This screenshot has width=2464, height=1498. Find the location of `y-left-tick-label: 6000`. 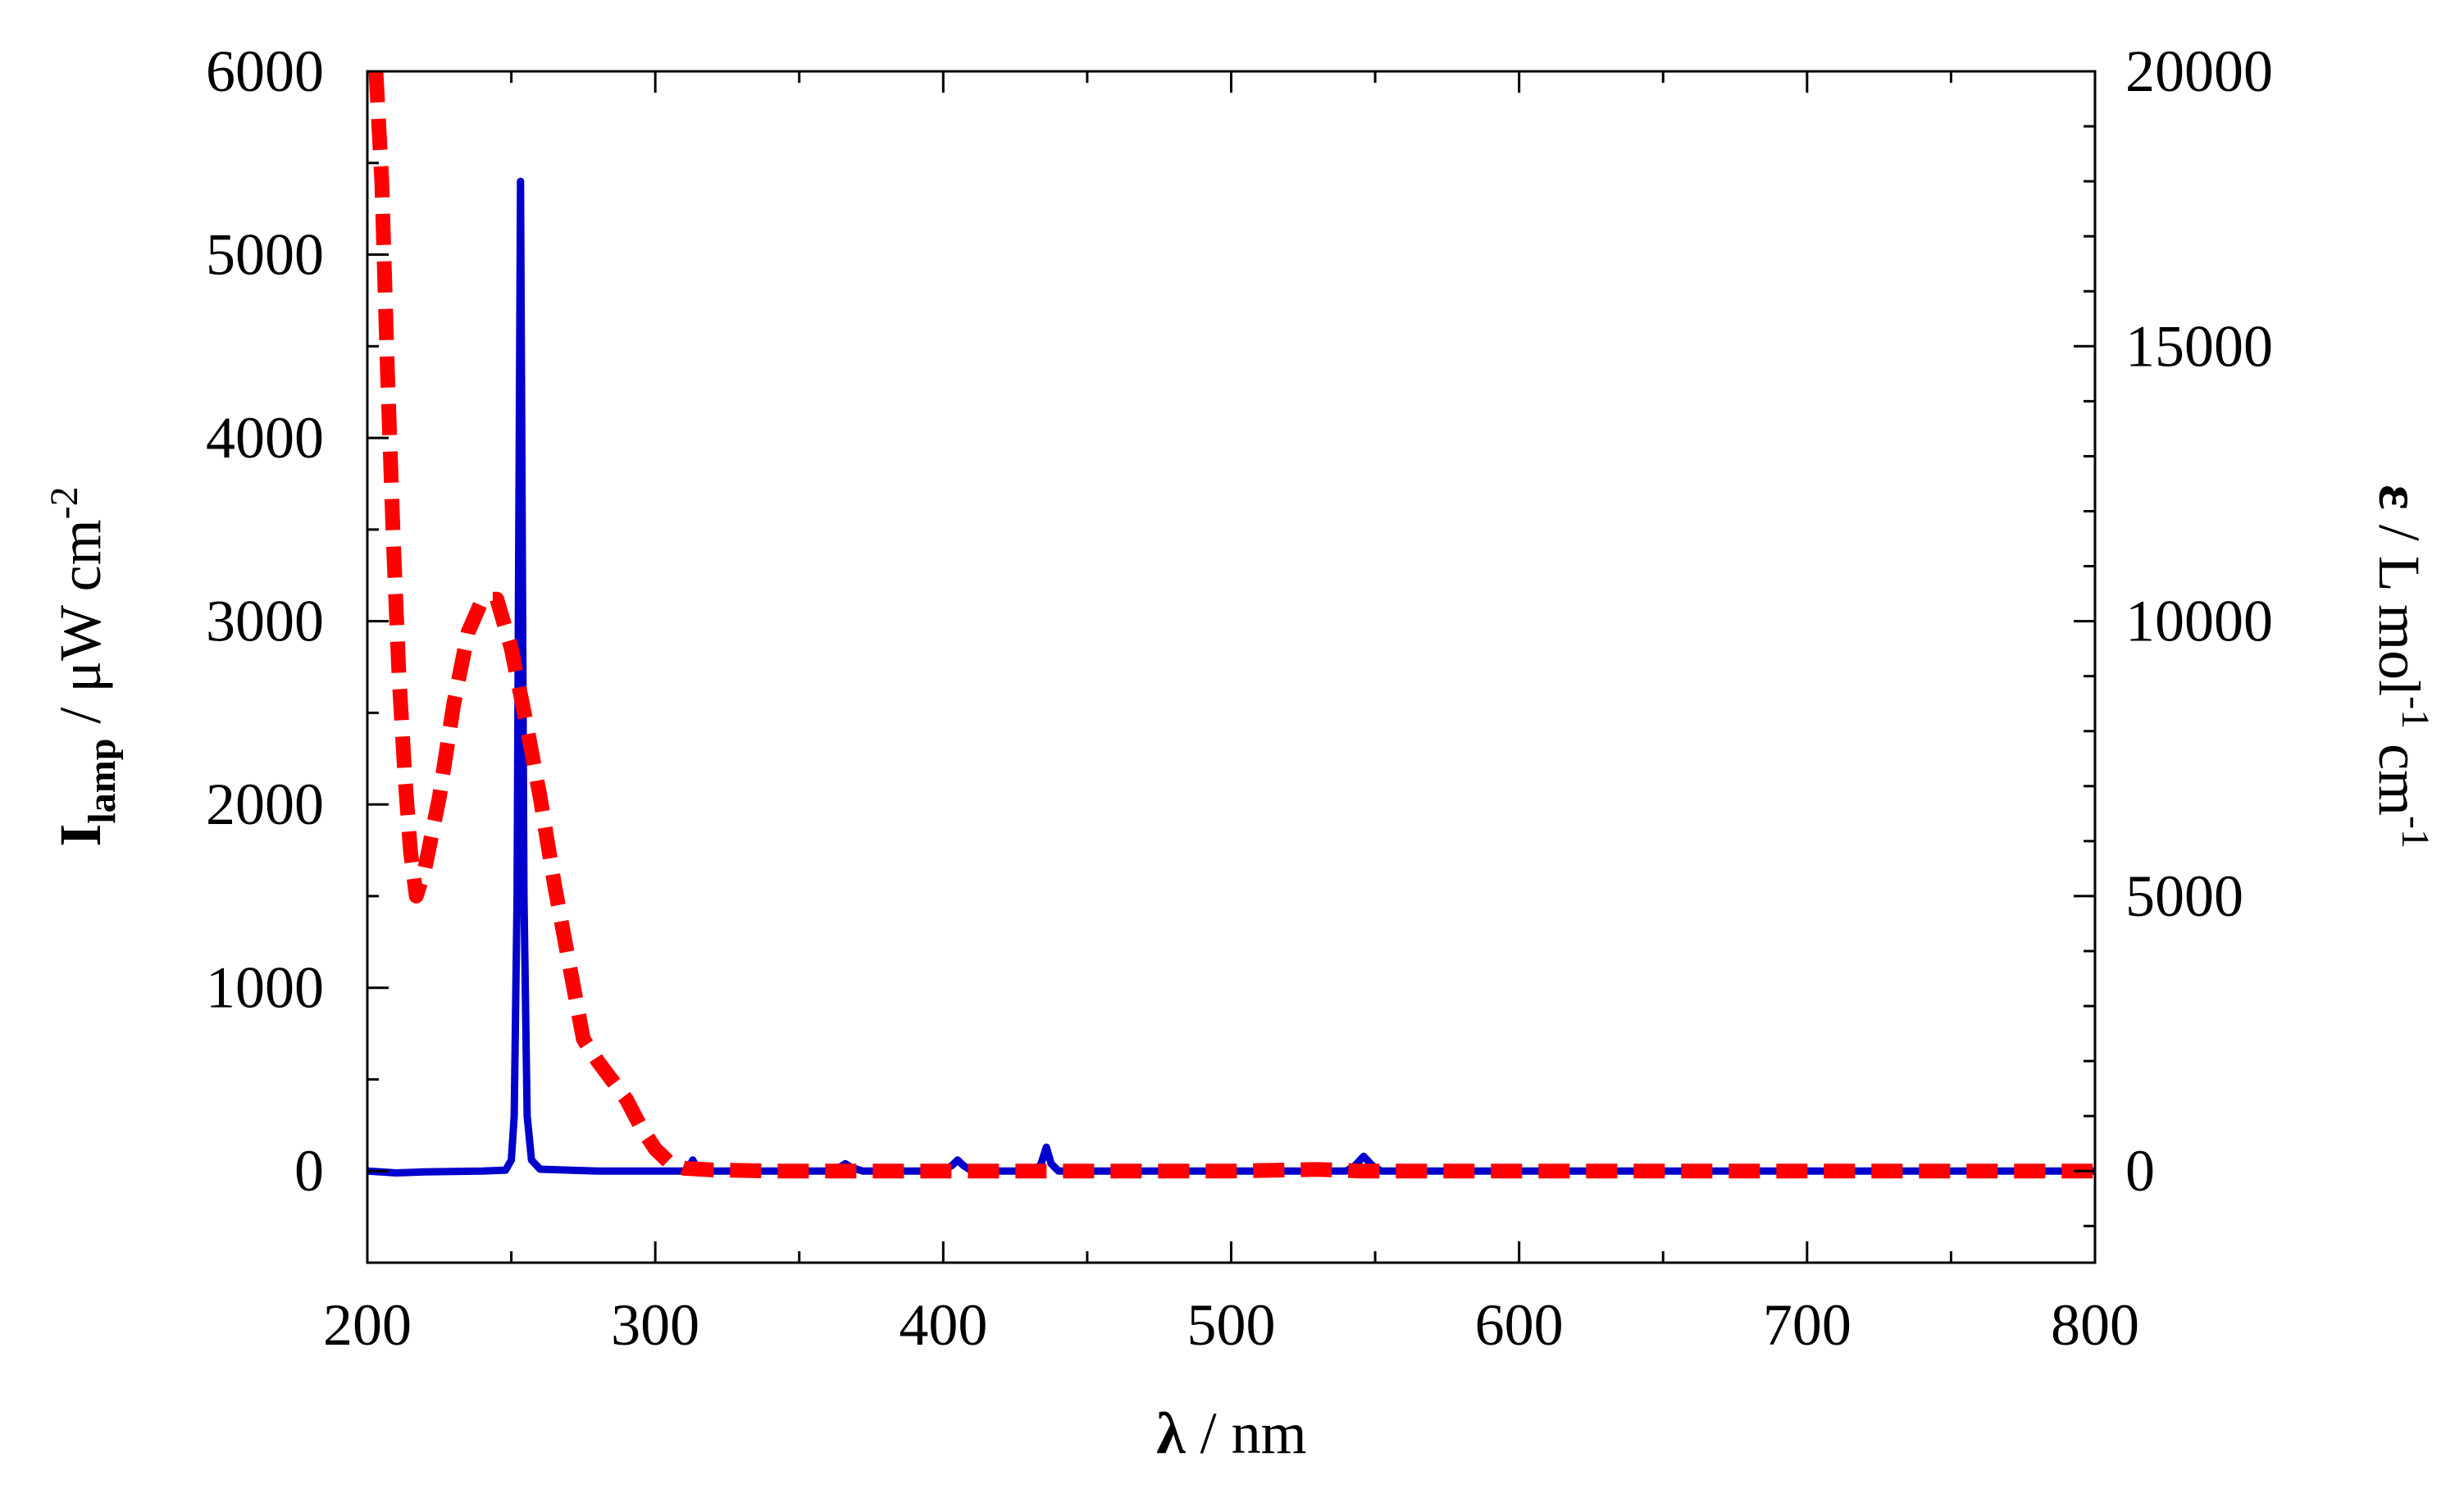

y-left-tick-label: 6000 is located at coordinates (265, 71).